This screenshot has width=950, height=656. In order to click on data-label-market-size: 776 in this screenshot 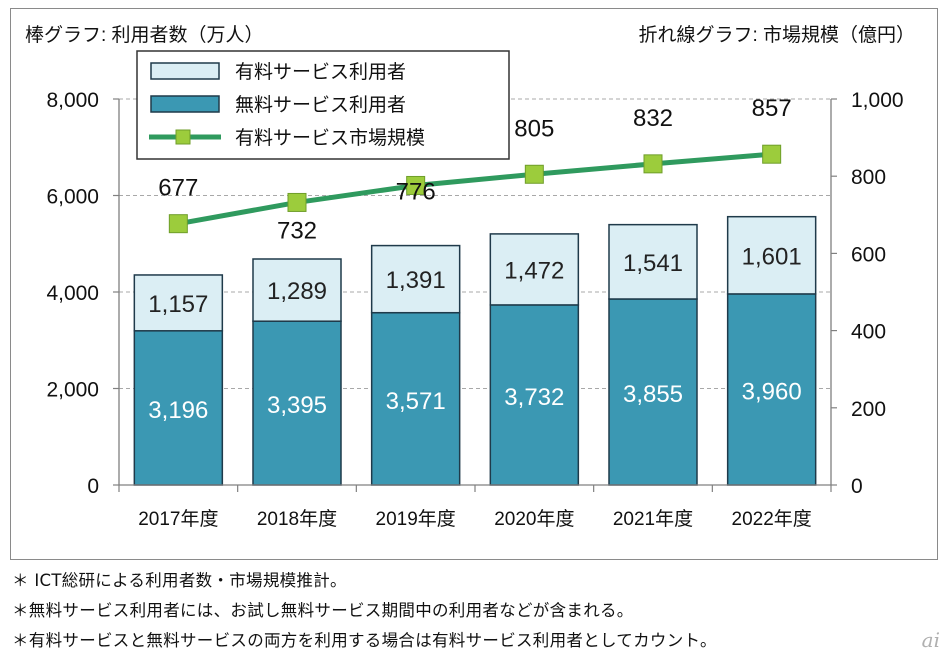, I will do `click(416, 191)`.